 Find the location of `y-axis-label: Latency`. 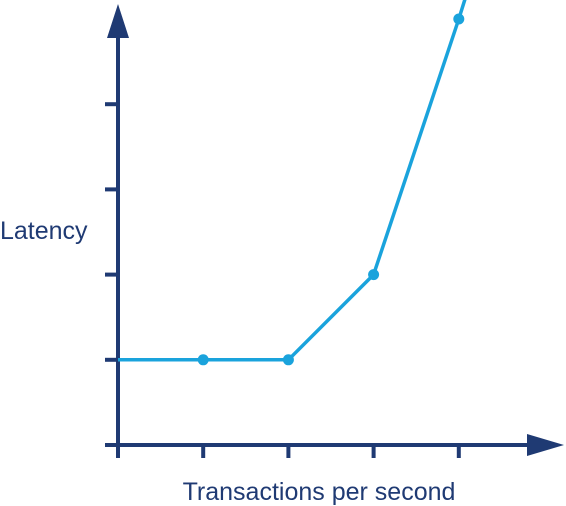

y-axis-label: Latency is located at coordinates (44, 231).